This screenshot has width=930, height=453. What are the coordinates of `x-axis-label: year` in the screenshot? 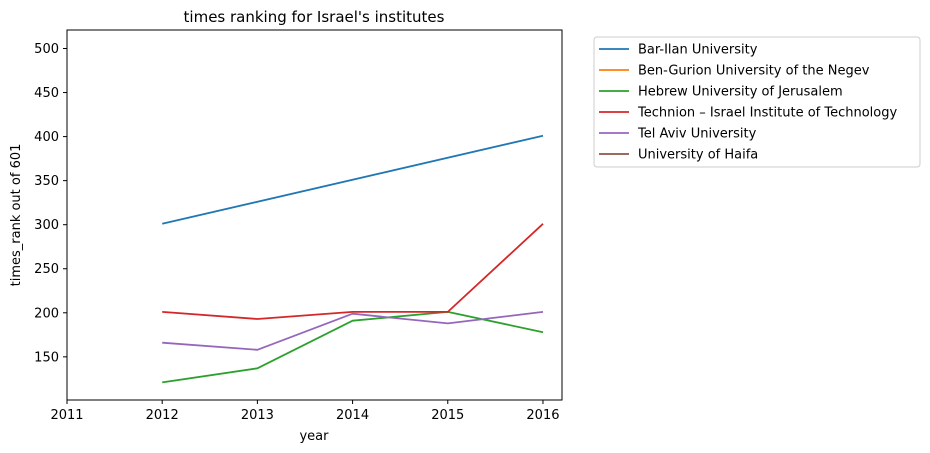 It's located at (314, 436).